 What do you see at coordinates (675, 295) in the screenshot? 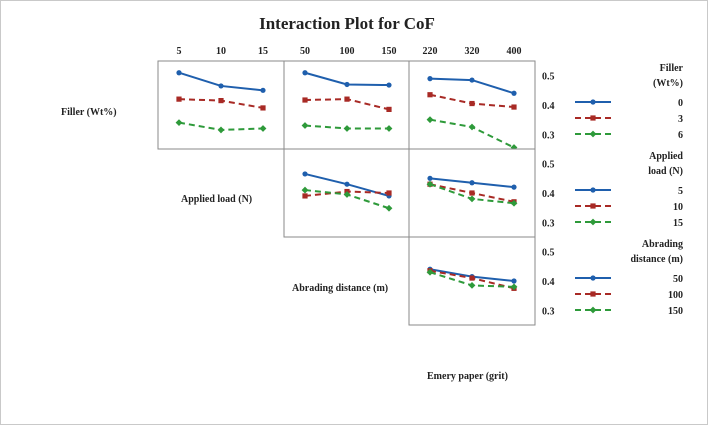
I see `legend-level-label: 100` at bounding box center [675, 295].